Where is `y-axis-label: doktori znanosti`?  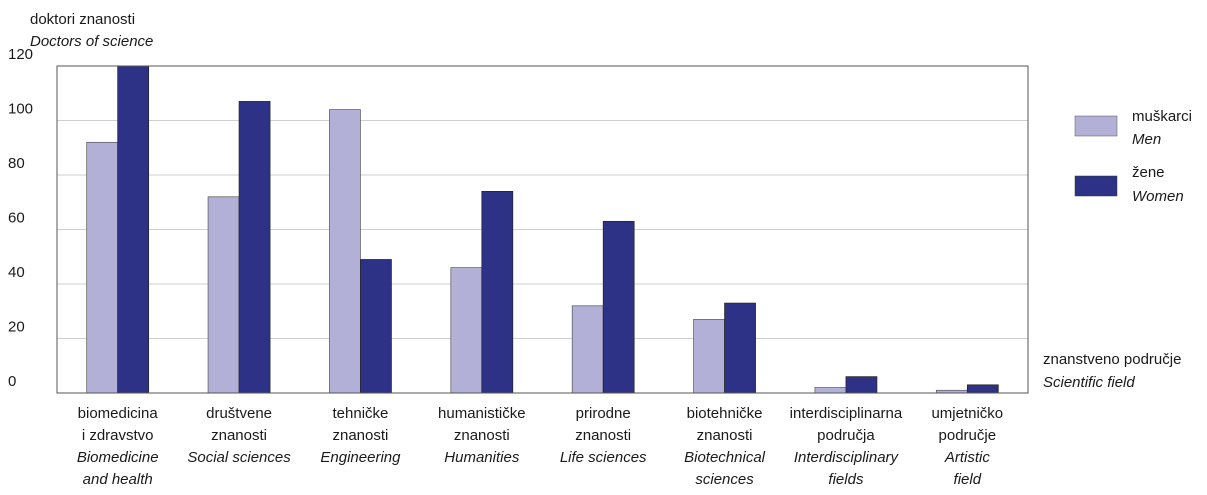
y-axis-label: doktori znanosti is located at coordinates (82, 19).